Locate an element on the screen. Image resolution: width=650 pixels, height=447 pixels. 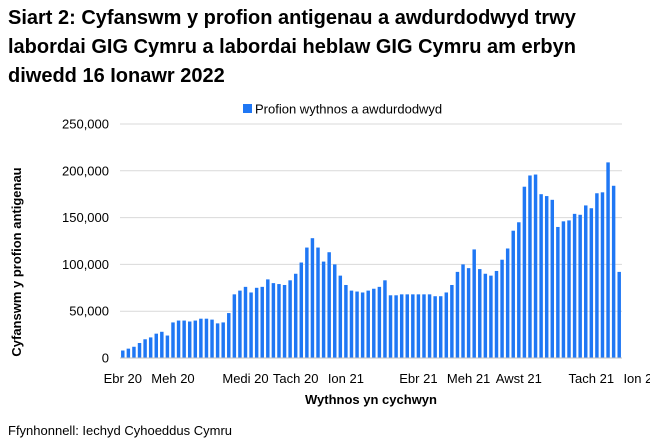
y-tick-label: 200,000 is located at coordinates (85, 170).